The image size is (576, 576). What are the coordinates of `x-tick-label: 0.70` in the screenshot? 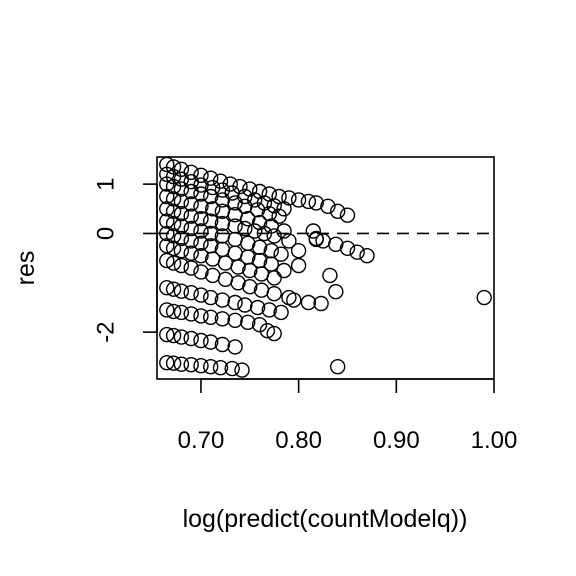 It's located at (201, 440).